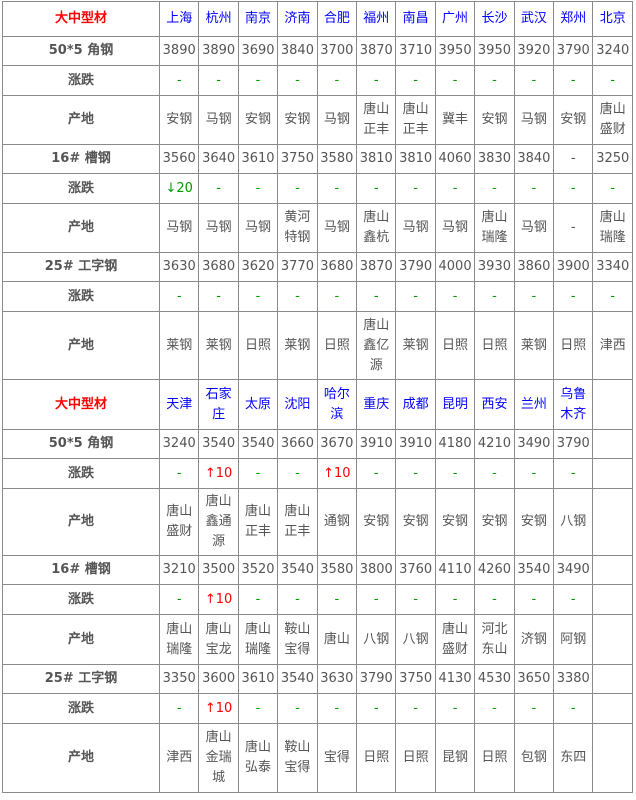 This screenshot has height=800, width=636. Describe the element at coordinates (337, 444) in the screenshot. I see `price-cell: 3670` at that location.